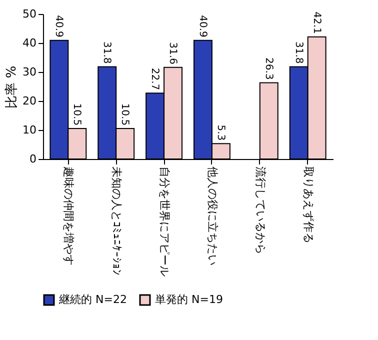  I want to click on x-tick-label: 趣味の仲間を増やす, so click(69, 216).